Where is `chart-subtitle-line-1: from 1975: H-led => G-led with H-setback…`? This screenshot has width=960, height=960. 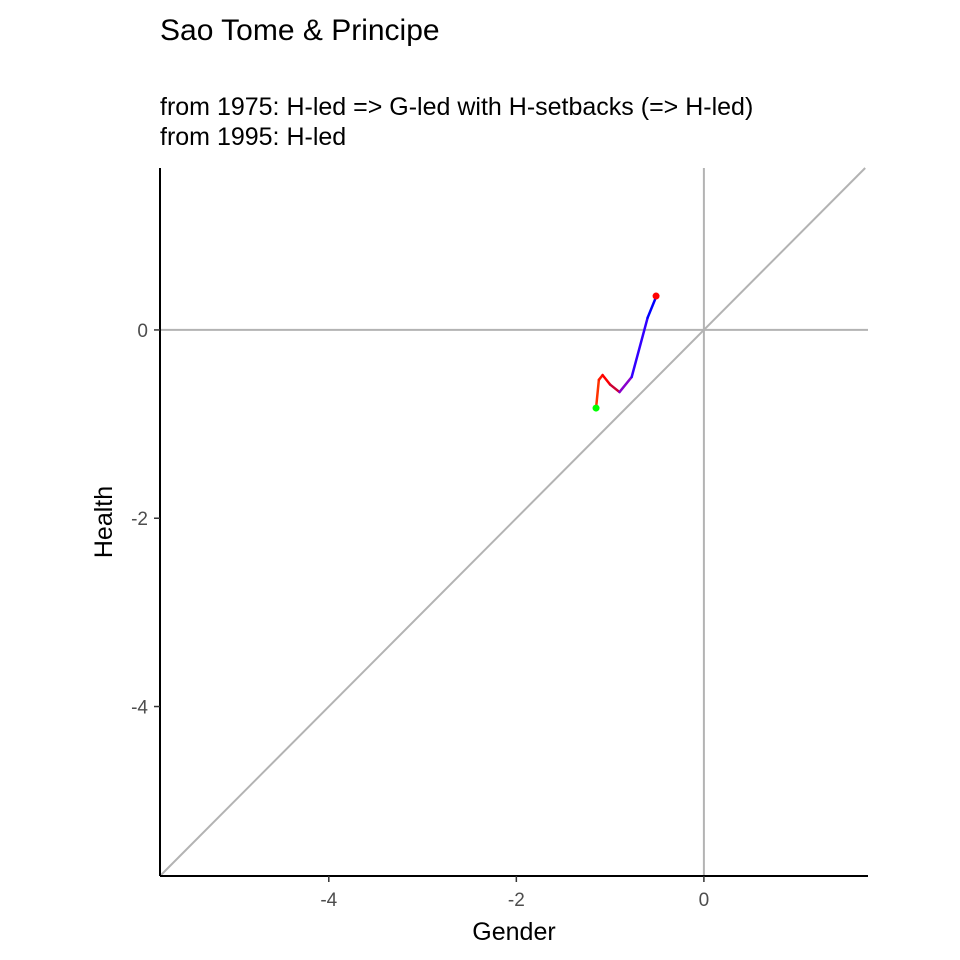 chart-subtitle-line-1: from 1975: H-led => G-led with H-setback… is located at coordinates (456, 107).